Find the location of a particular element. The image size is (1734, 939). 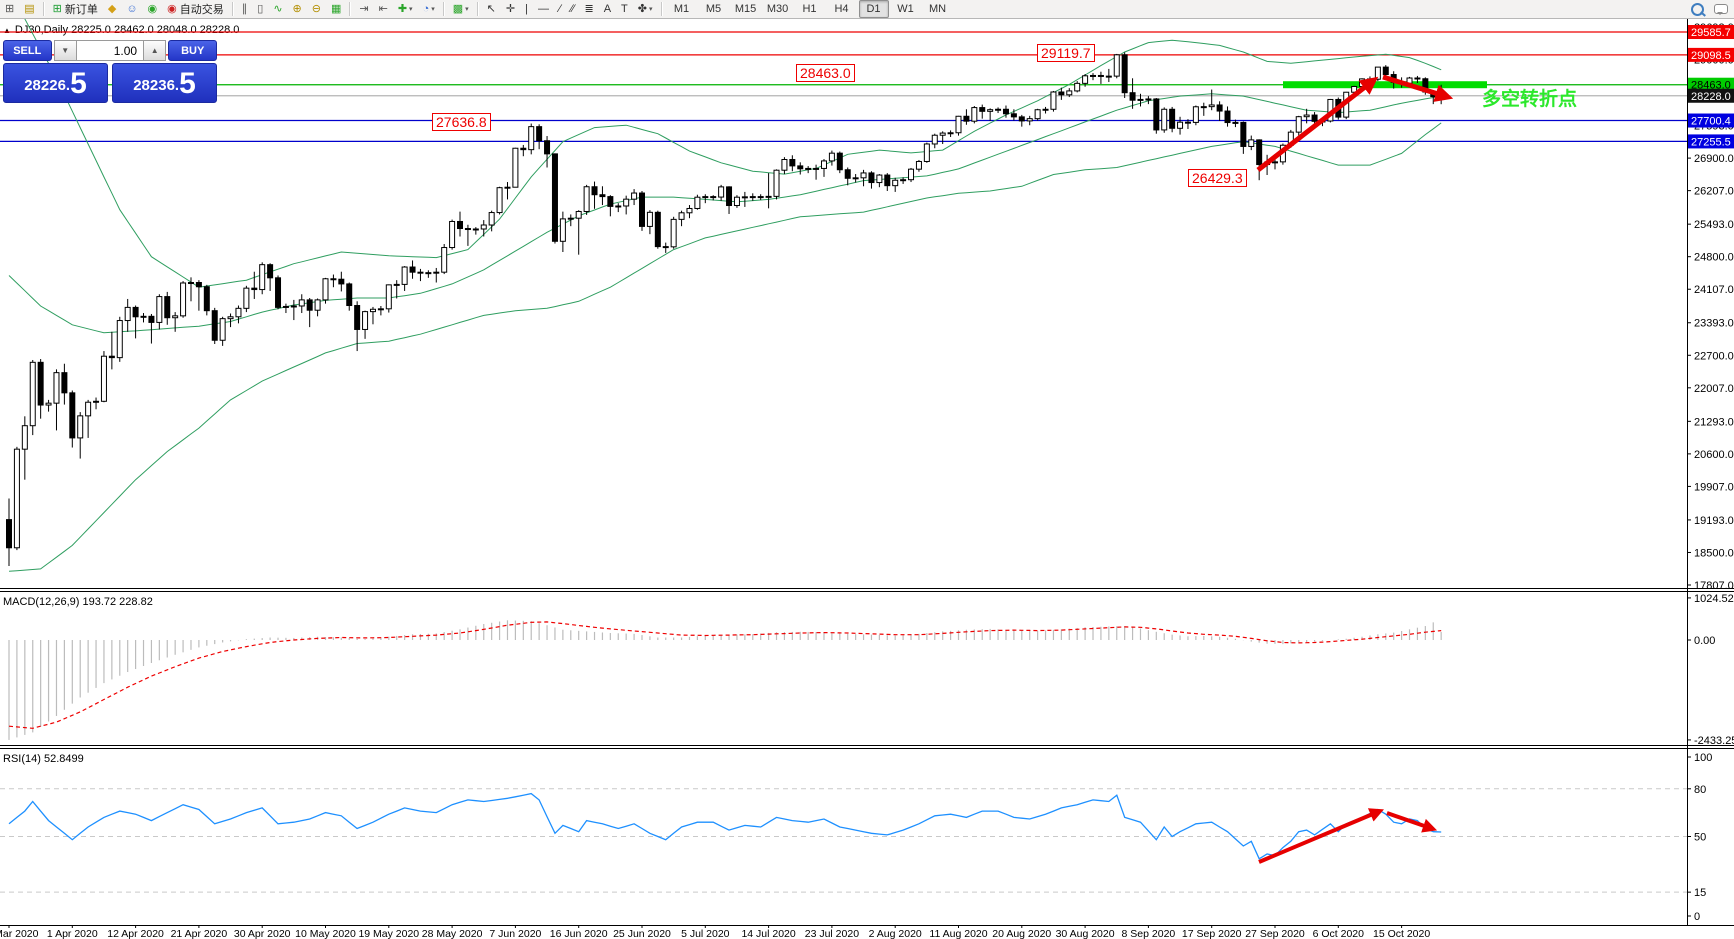

text-icon: A is located at coordinates (607, 9).